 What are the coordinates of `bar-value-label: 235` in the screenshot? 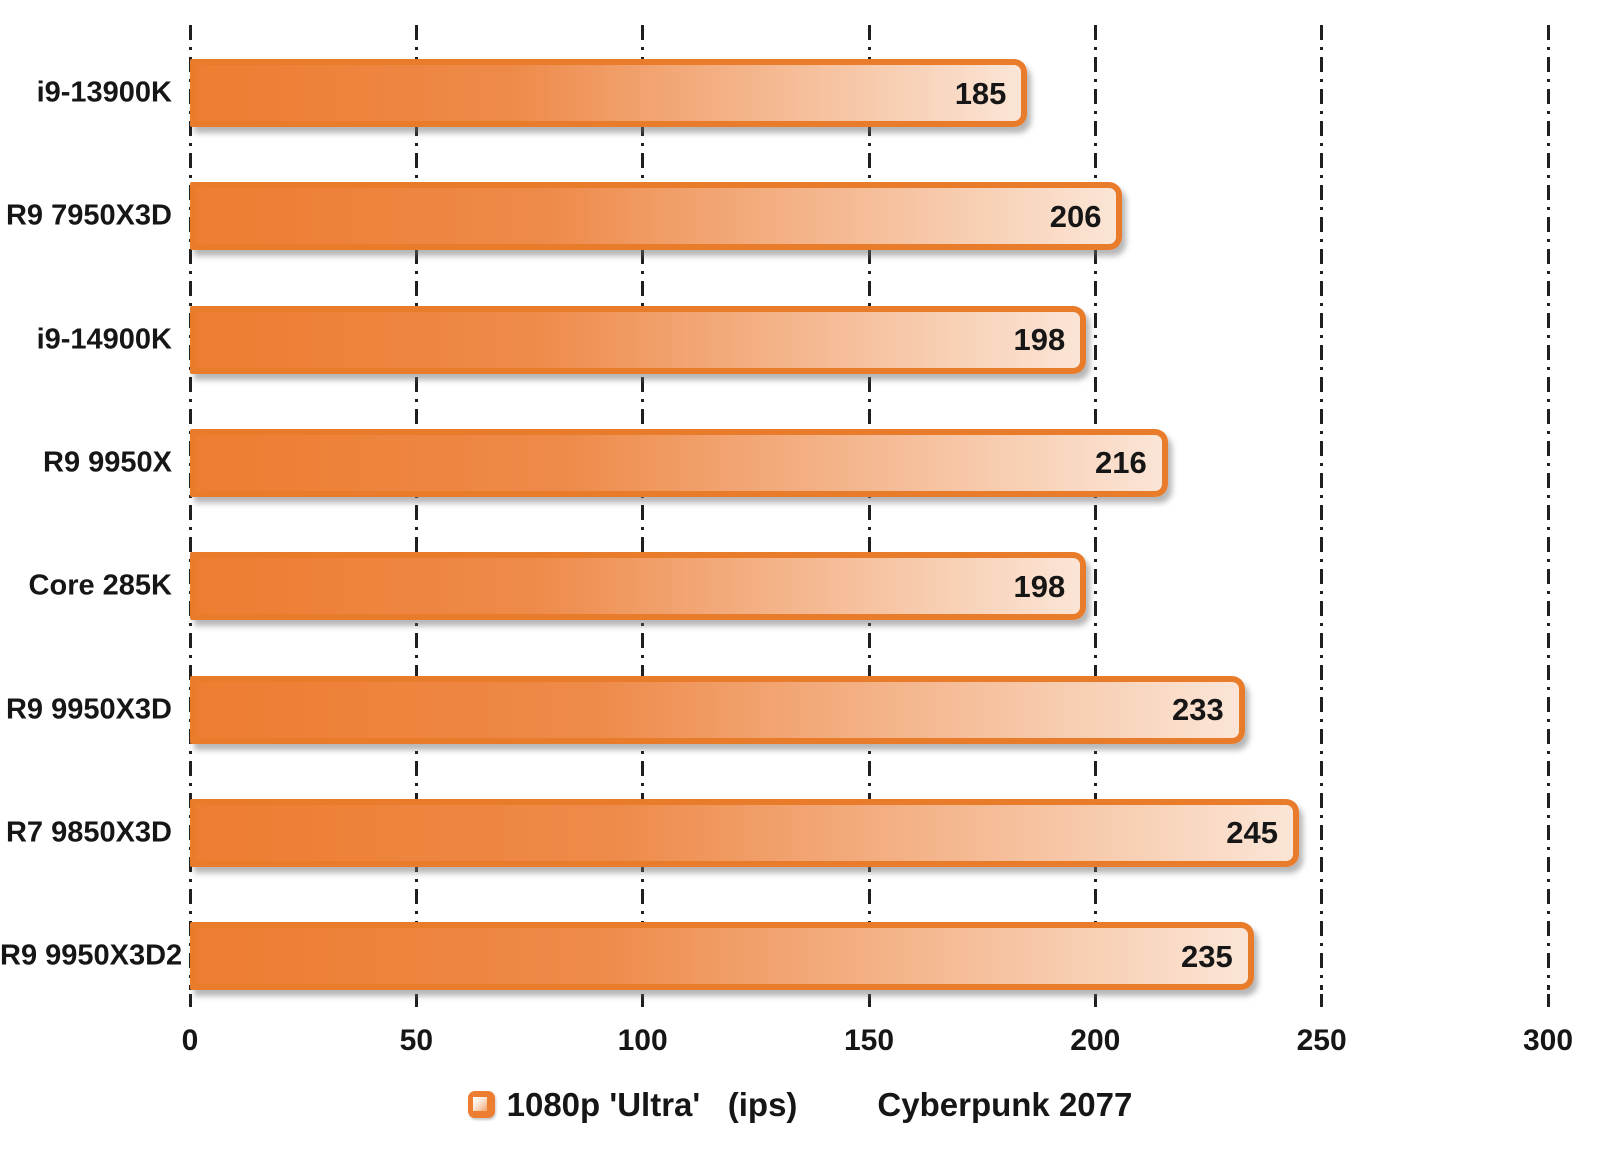 It's located at (1207, 956).